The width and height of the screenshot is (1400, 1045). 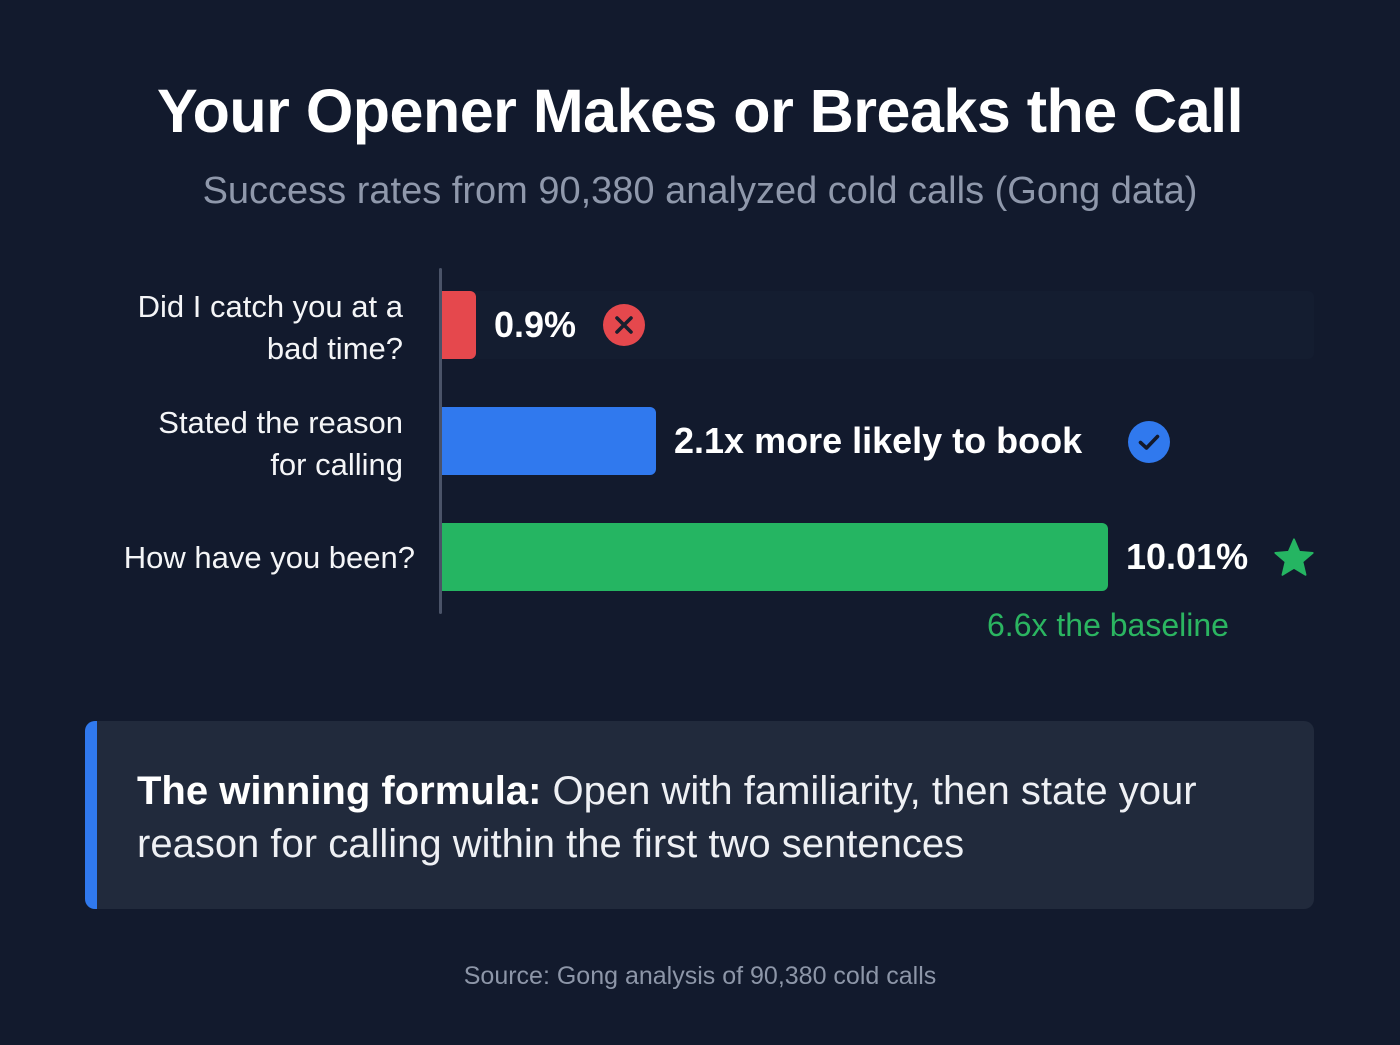 I want to click on value-label: 0.9%, so click(x=535, y=324).